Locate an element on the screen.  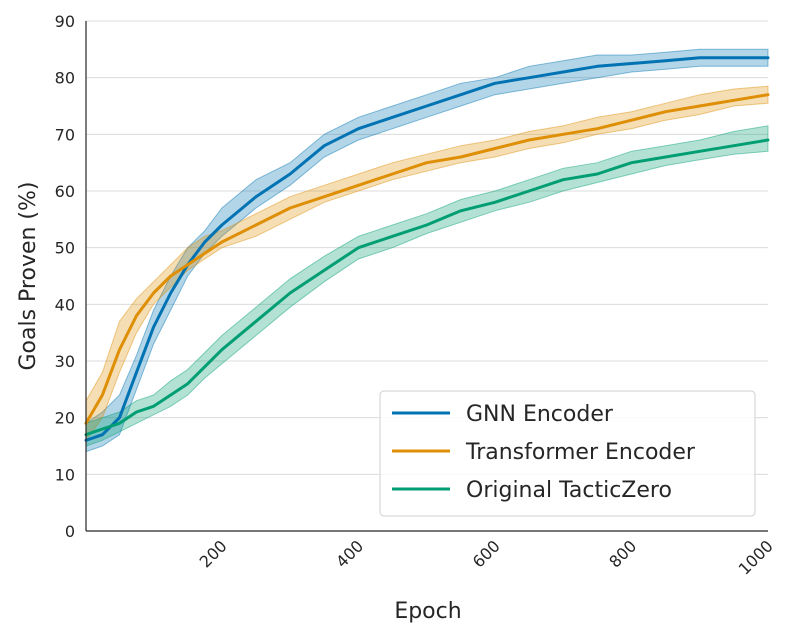
y-tick-label: 70 is located at coordinates (65, 134).